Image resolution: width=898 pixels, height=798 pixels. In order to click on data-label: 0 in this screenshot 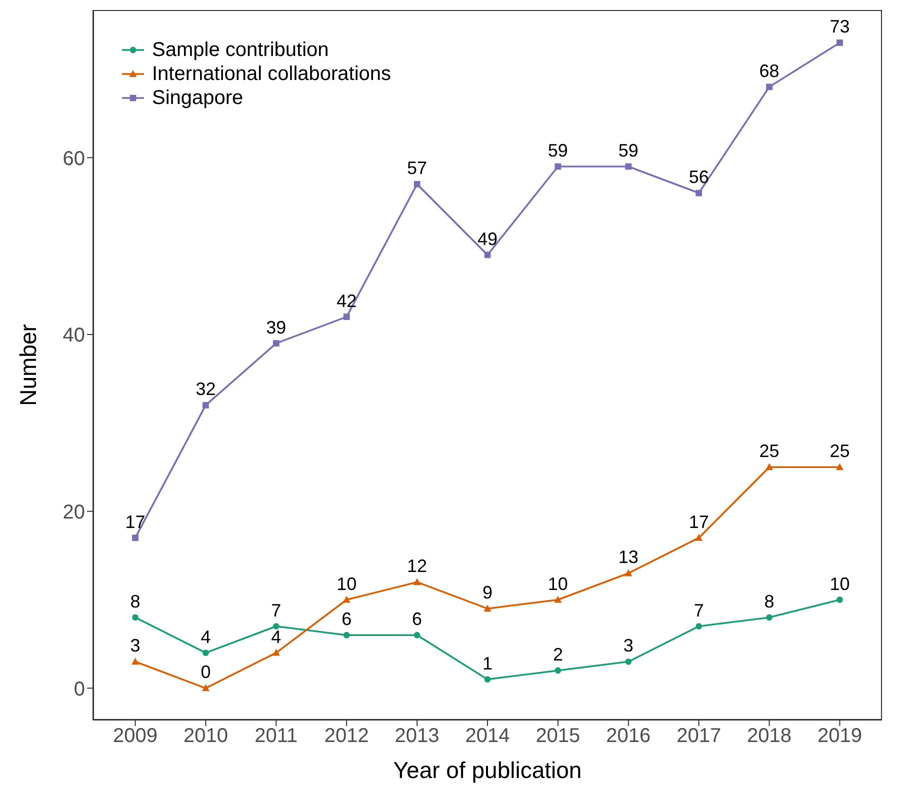, I will do `click(205, 672)`.